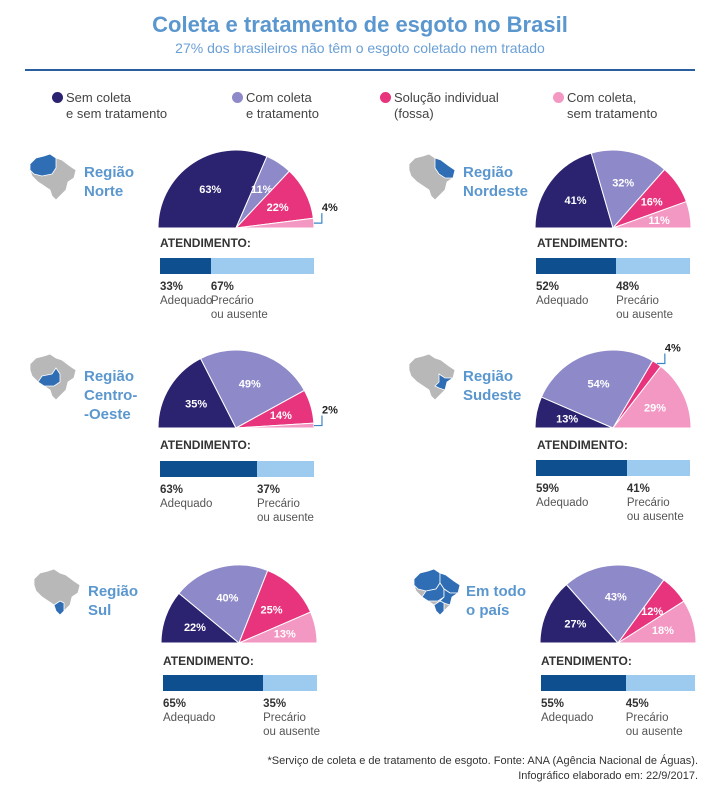 The image size is (720, 798). Describe the element at coordinates (562, 496) in the screenshot. I see `service-adequado-label: 59% Adequado` at that location.